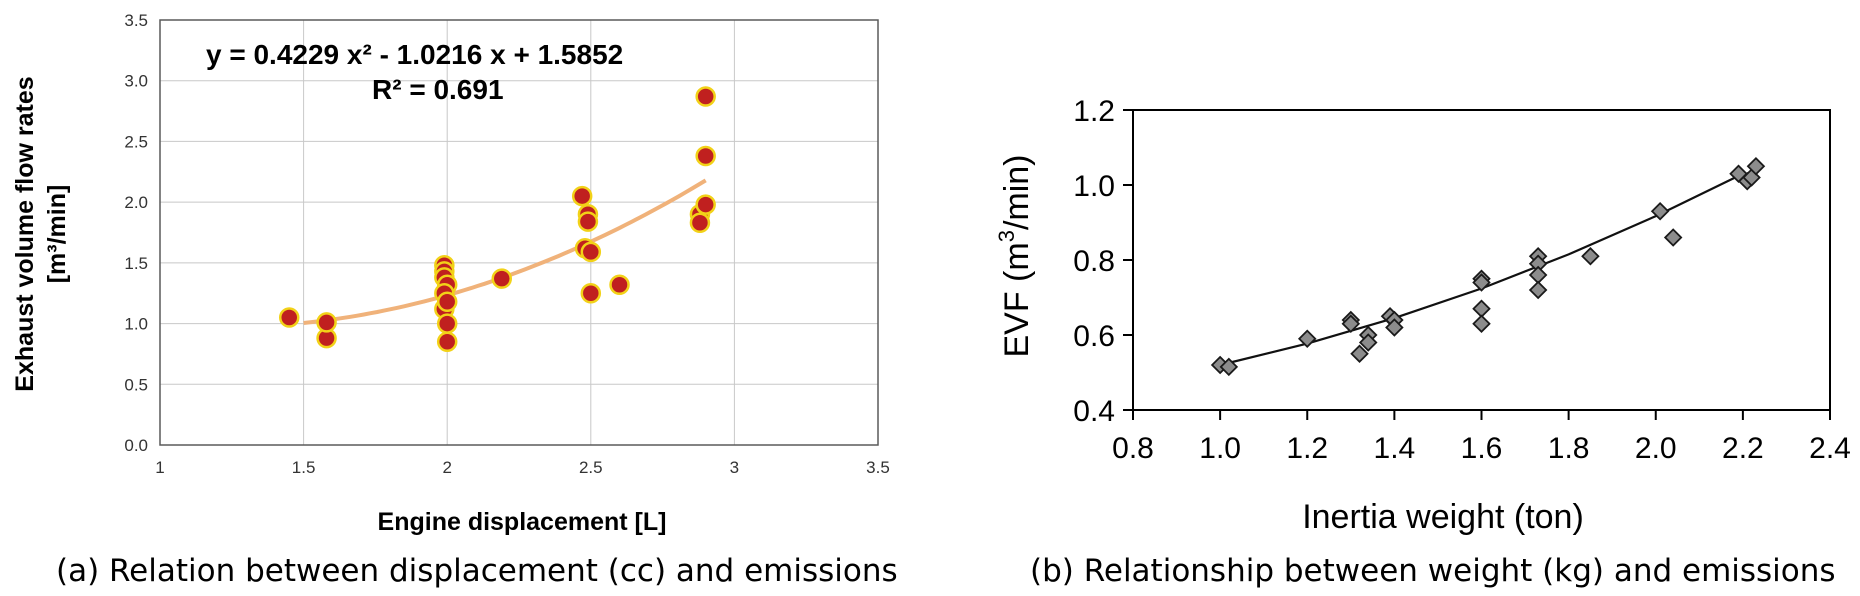 This screenshot has width=1860, height=596. What do you see at coordinates (522, 467) in the screenshot?
I see `chart-a-x-tick-labels: 1 1.5 2 2.5 3 3.5` at bounding box center [522, 467].